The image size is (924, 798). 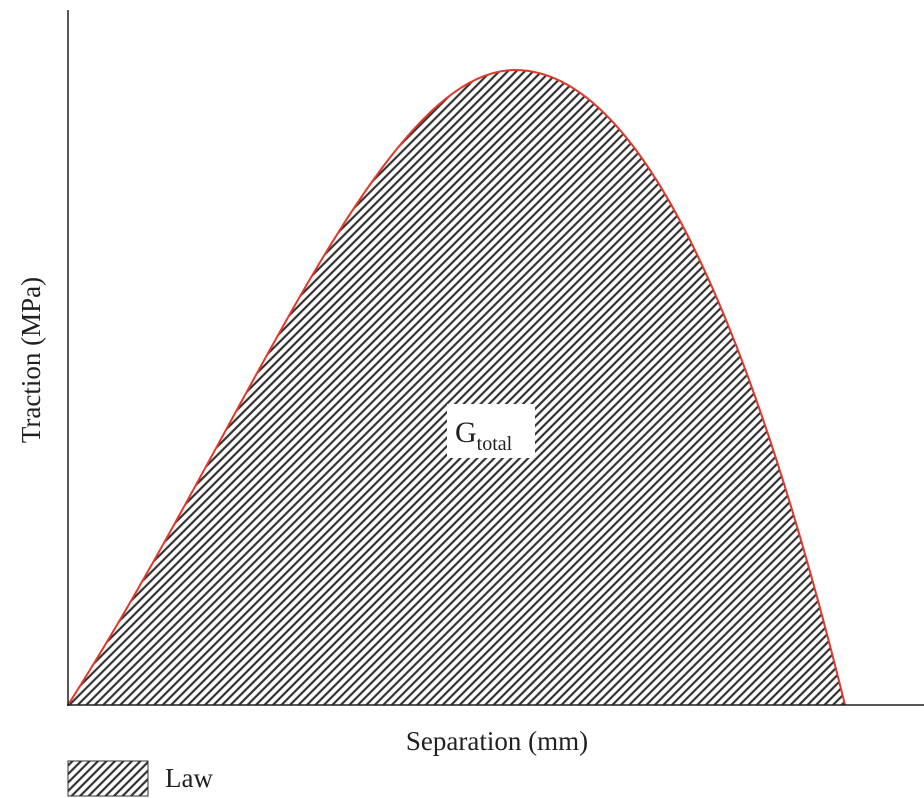 What do you see at coordinates (108, 778) in the screenshot?
I see `legend-swatch` at bounding box center [108, 778].